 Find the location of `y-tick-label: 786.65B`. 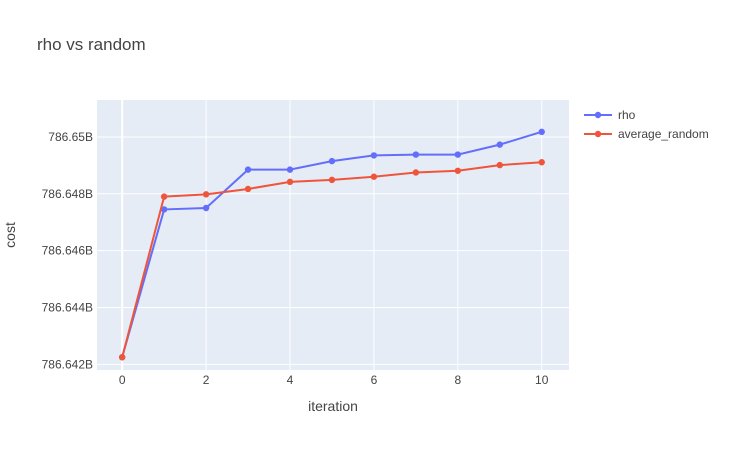

y-tick-label: 786.65B is located at coordinates (70, 137).